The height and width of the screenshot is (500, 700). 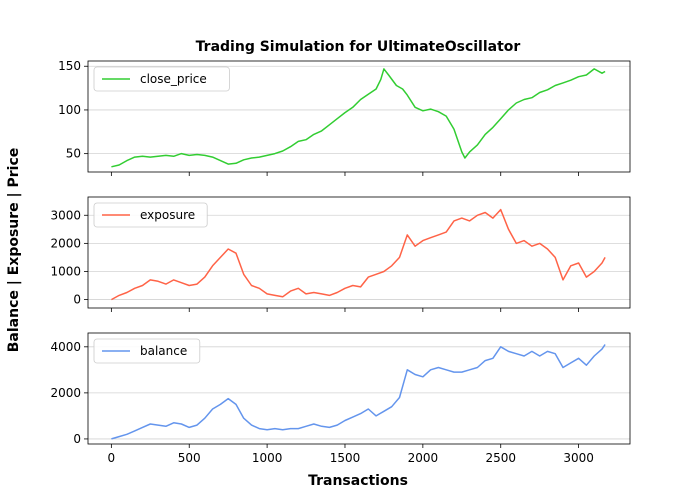 What do you see at coordinates (423, 458) in the screenshot?
I see `x-tick-label: 2000` at bounding box center [423, 458].